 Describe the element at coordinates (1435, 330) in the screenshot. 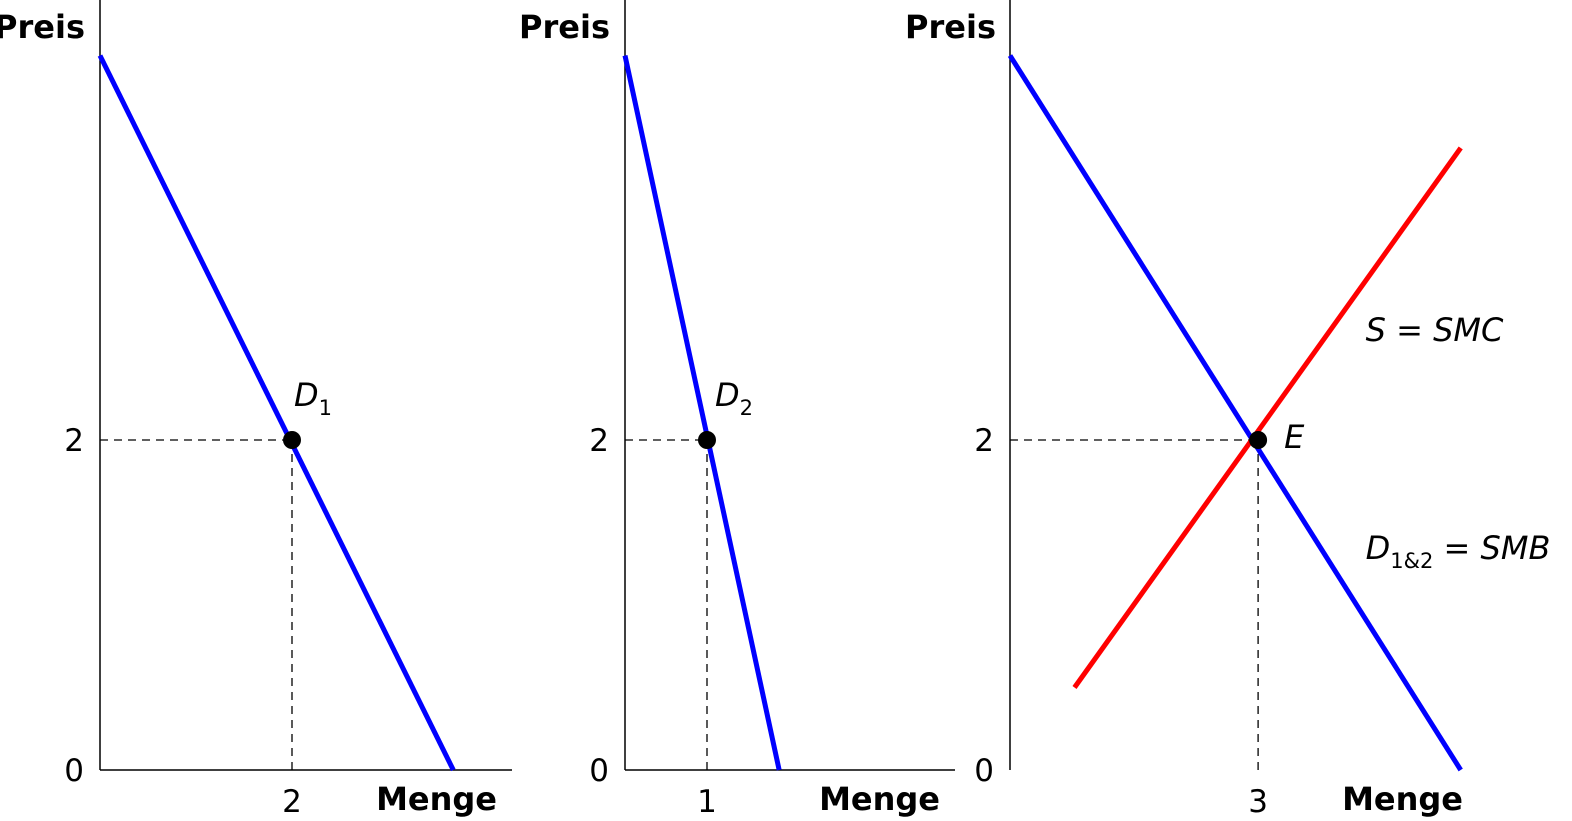

I see `panel3-curve-label: S = SMC` at that location.